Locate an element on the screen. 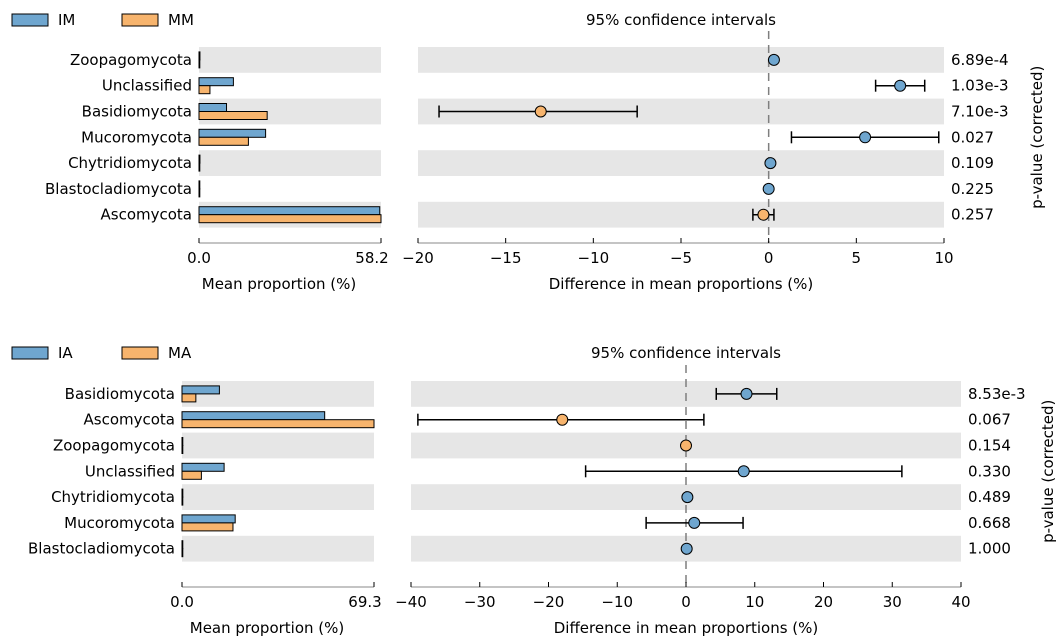  category-label: Zoopagomycota is located at coordinates (131, 60).